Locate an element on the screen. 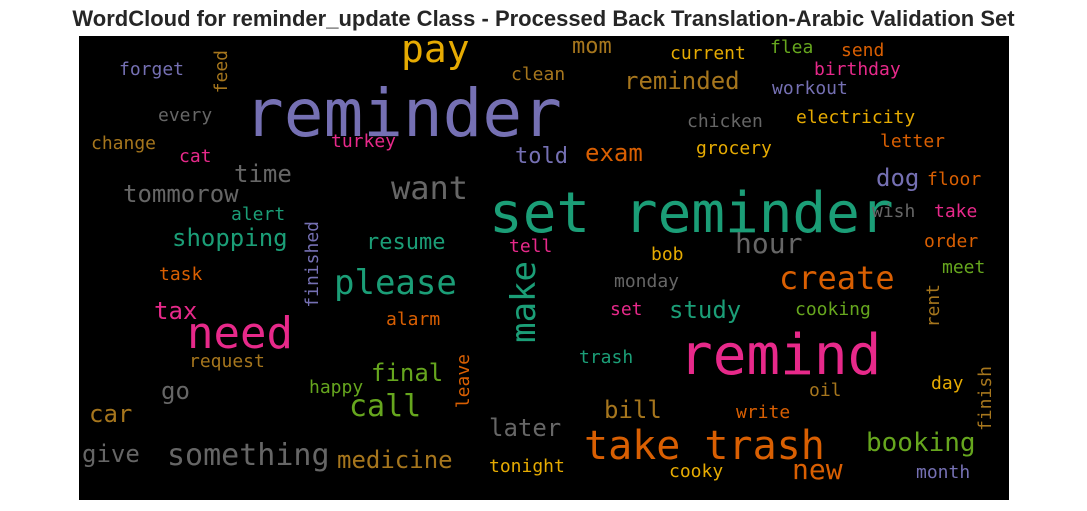 Image resolution: width=1087 pixels, height=511 pixels. word-give: give is located at coordinates (111, 454).